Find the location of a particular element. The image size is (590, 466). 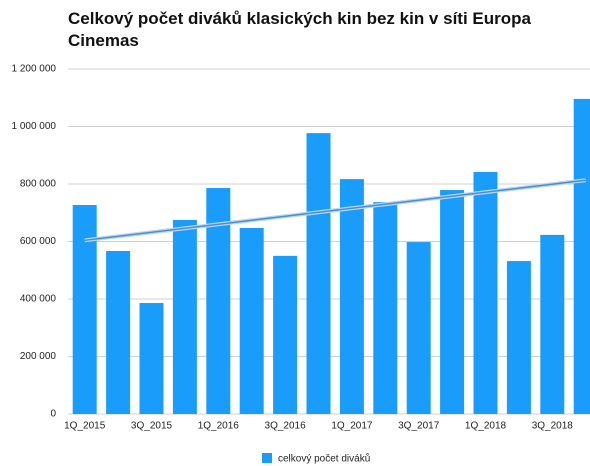

y-tick-label: 200 000 is located at coordinates (38, 356).